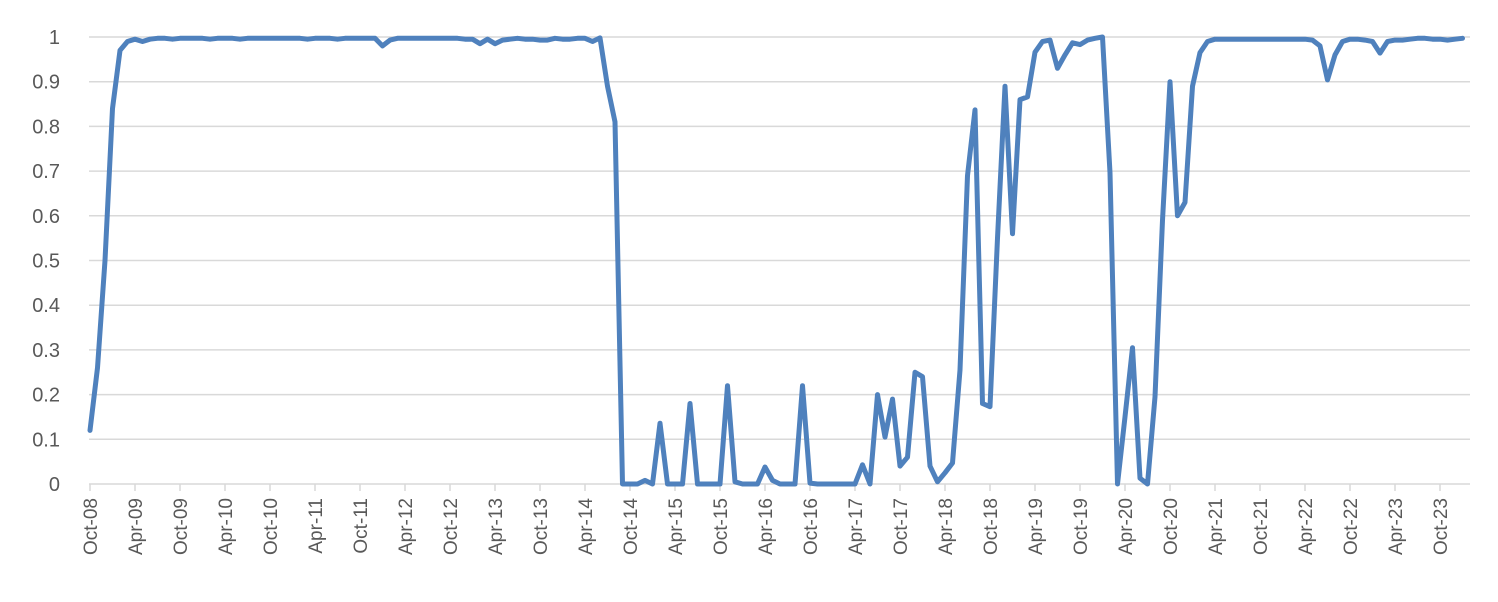 The image size is (1498, 602). Describe the element at coordinates (136, 526) in the screenshot. I see `x-tick-label: Apr-09` at that location.